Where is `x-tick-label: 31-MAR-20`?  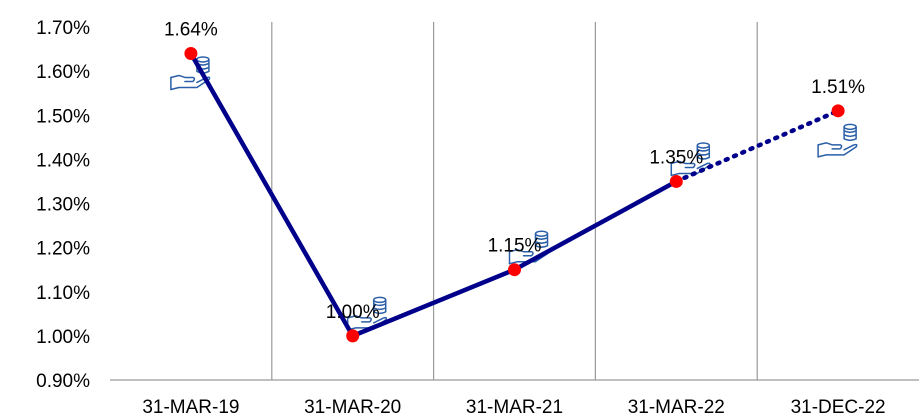
x-tick-label: 31-MAR-20 is located at coordinates (352, 407).